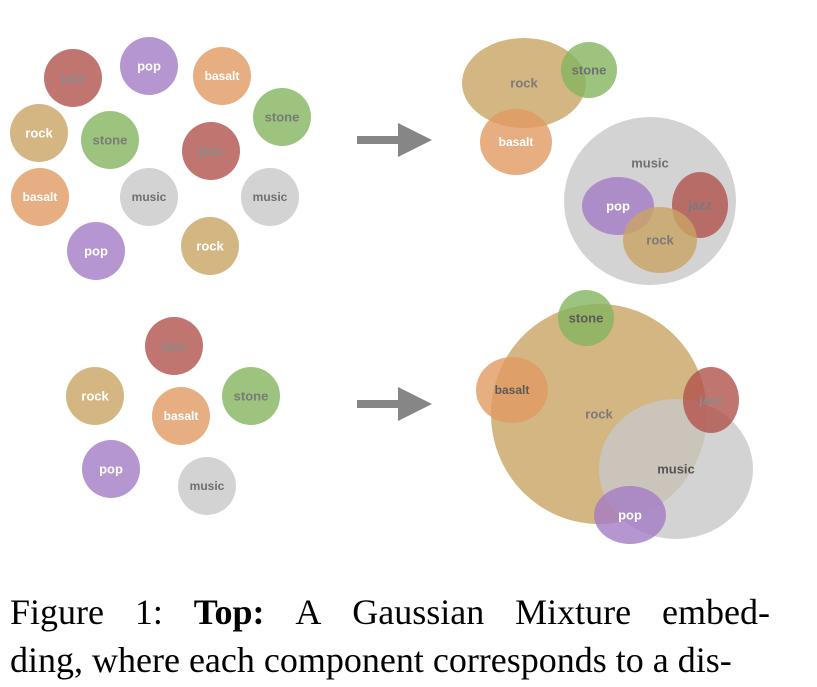 The width and height of the screenshot is (817, 687). What do you see at coordinates (614, 417) in the screenshot?
I see `bottom-right-panel: rock music stone basalt jazz pop` at bounding box center [614, 417].